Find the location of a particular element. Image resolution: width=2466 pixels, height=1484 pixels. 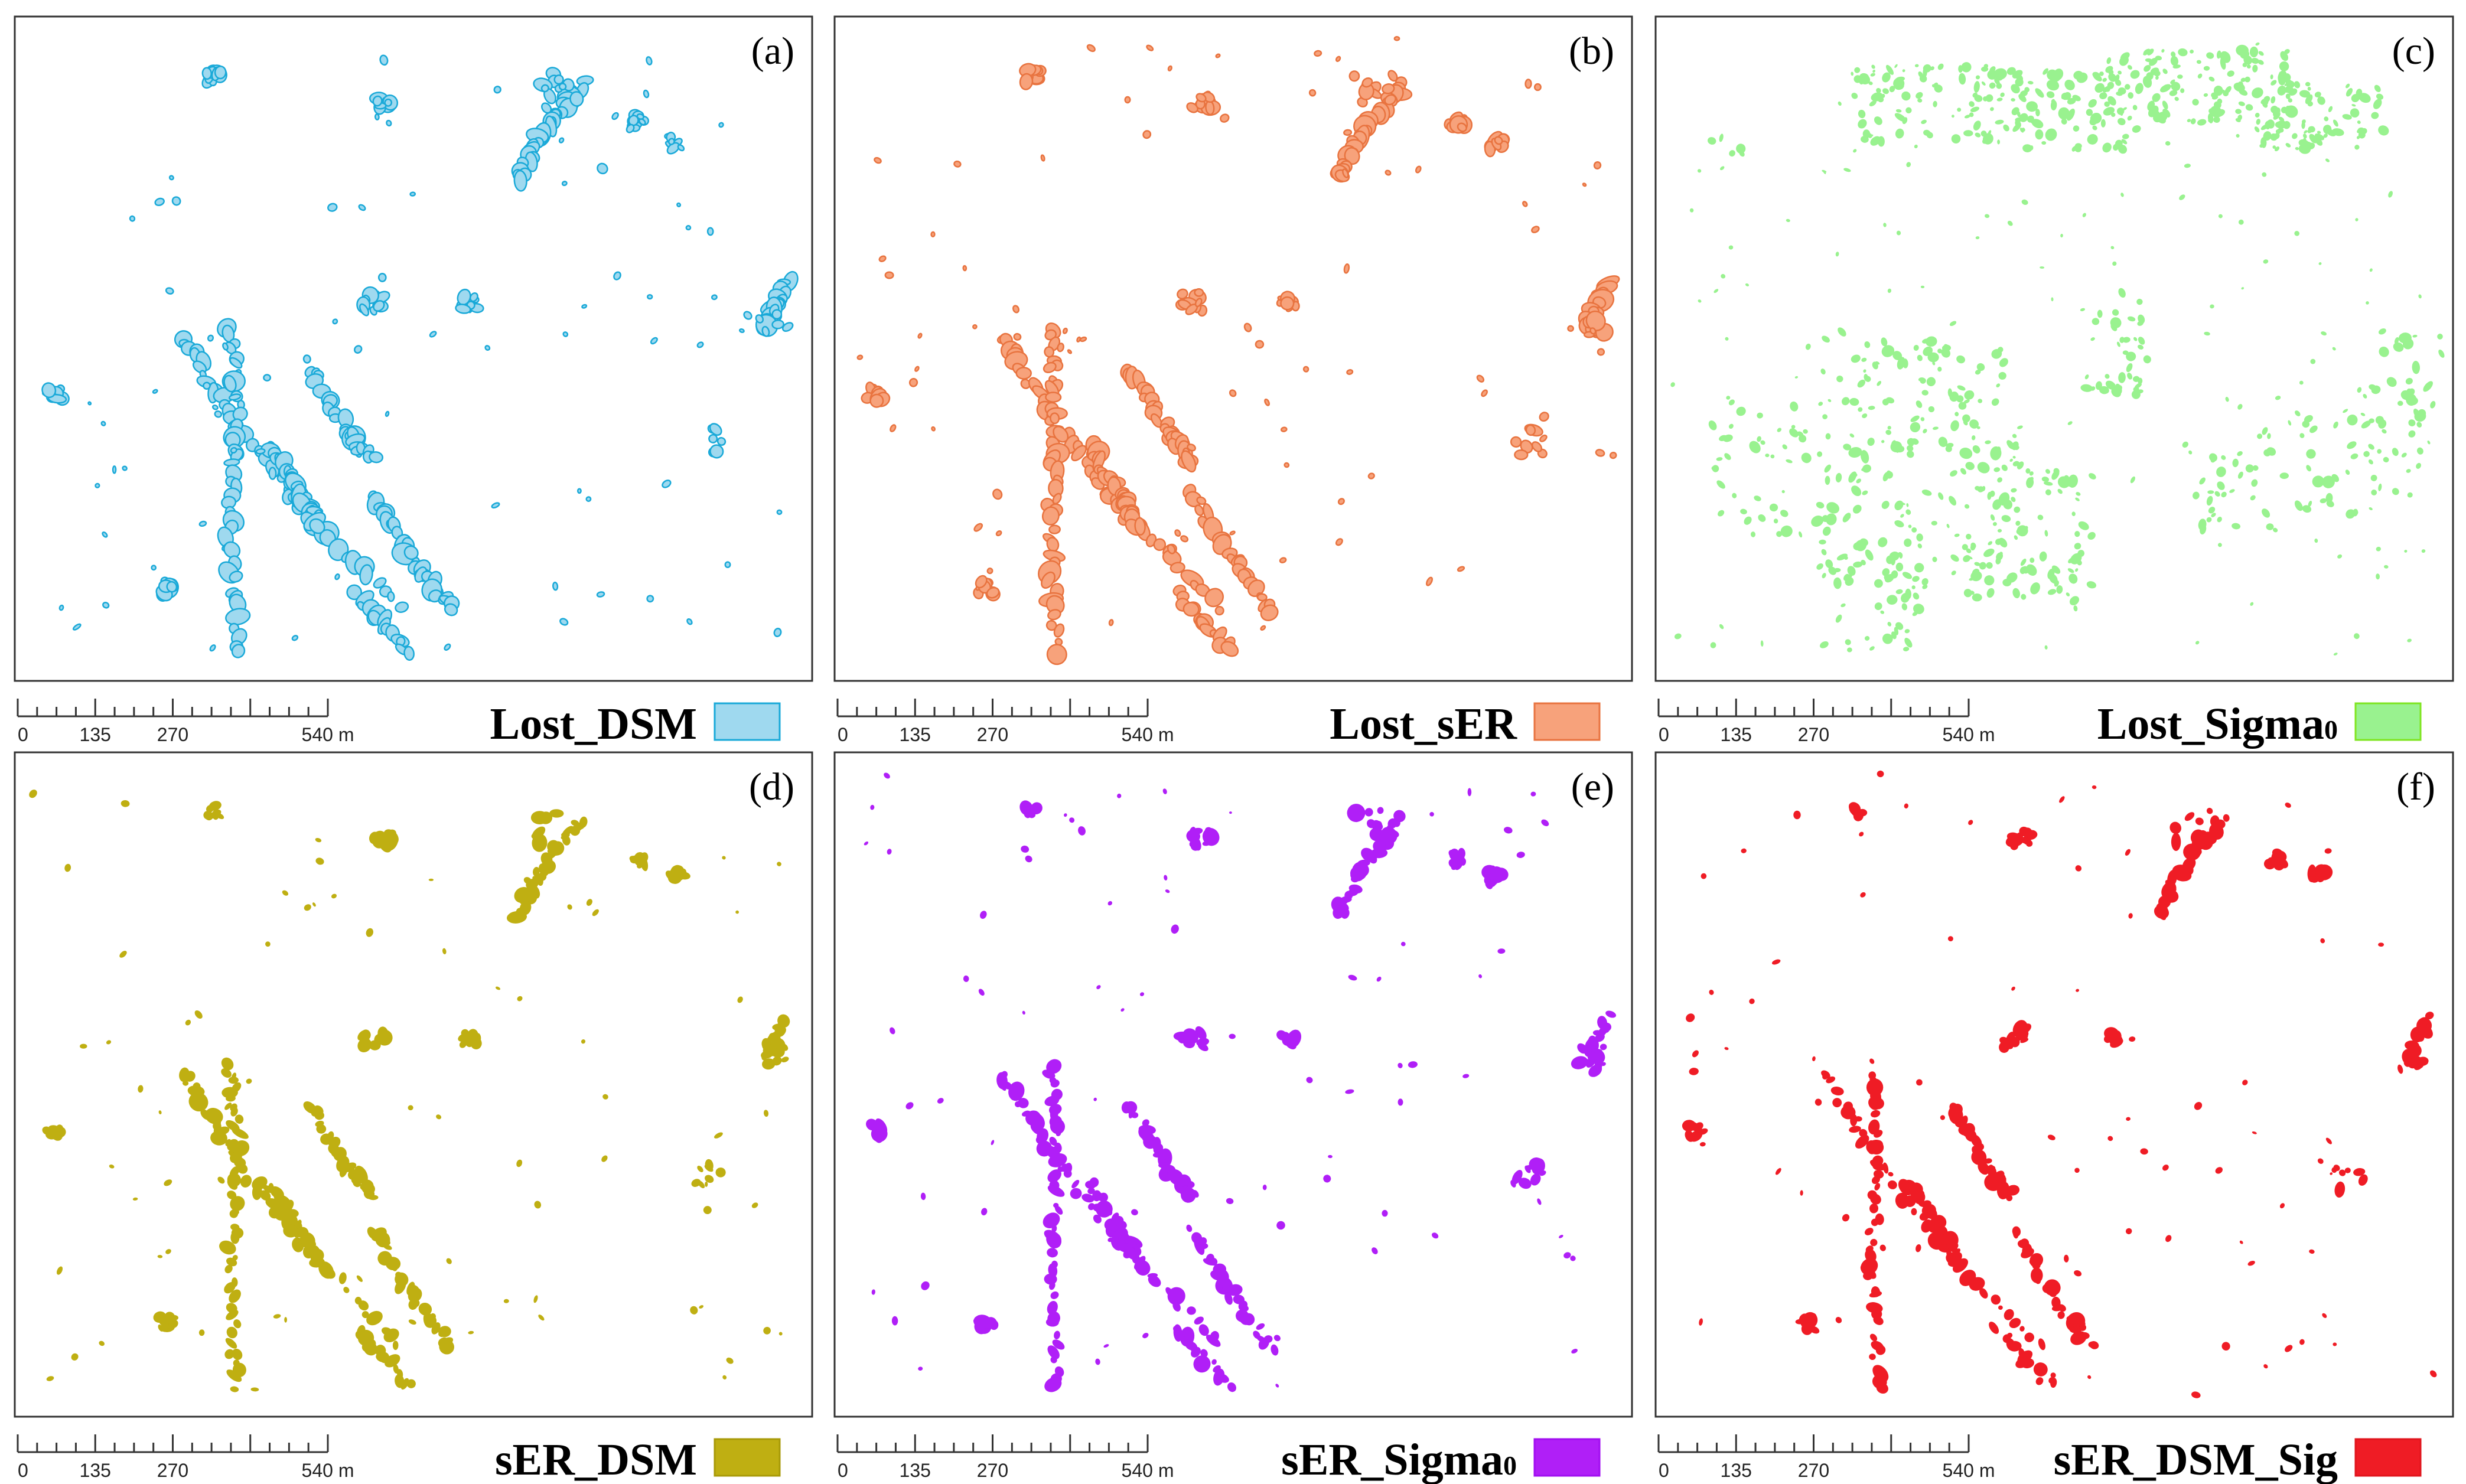

legend-label: sER_DSM_Sig is located at coordinates (2196, 1459).